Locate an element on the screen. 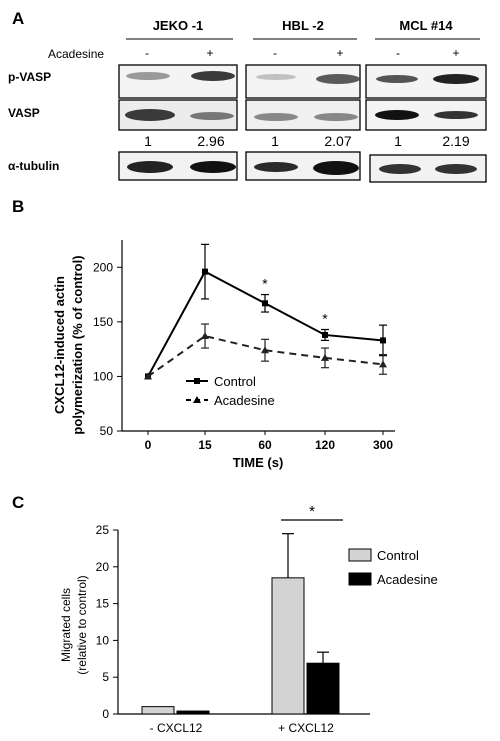 The image size is (500, 741). lane-sign-minus-mcl: - is located at coordinates (398, 53).